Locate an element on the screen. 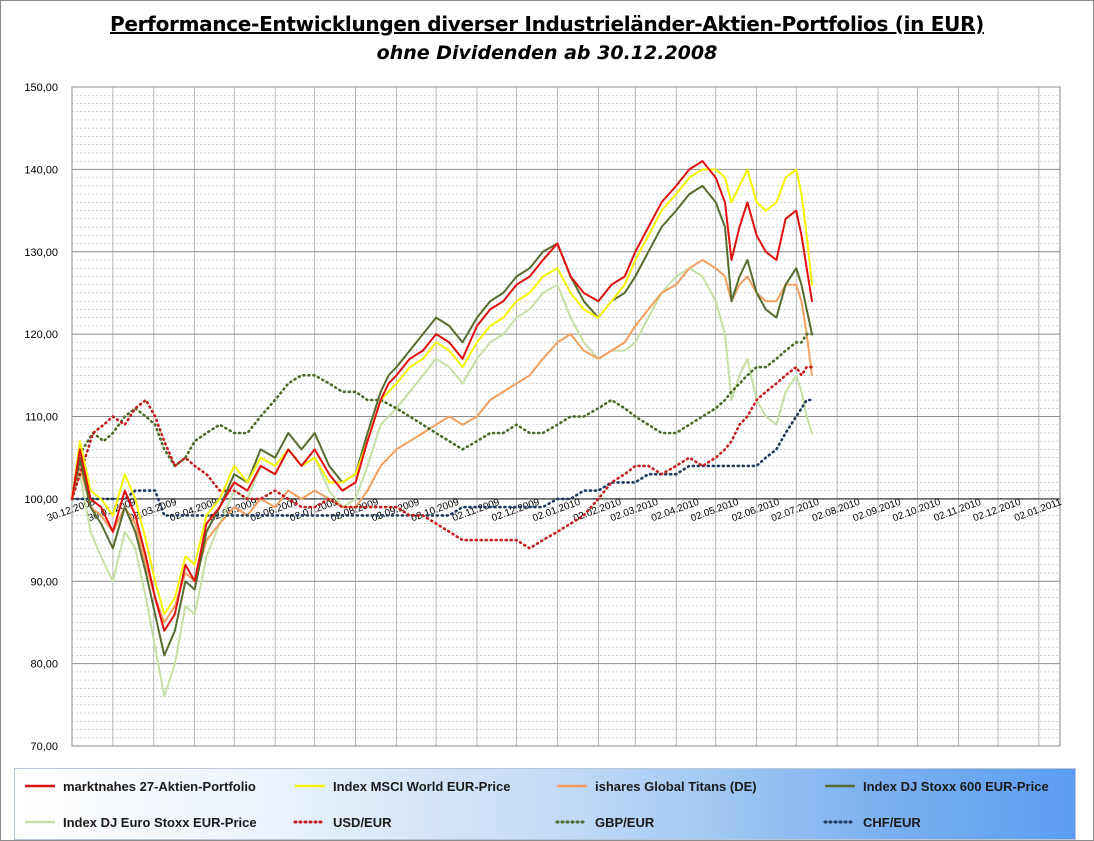 The width and height of the screenshot is (1094, 841). legend-label: ishares Global Titans (DE) is located at coordinates (676, 786).